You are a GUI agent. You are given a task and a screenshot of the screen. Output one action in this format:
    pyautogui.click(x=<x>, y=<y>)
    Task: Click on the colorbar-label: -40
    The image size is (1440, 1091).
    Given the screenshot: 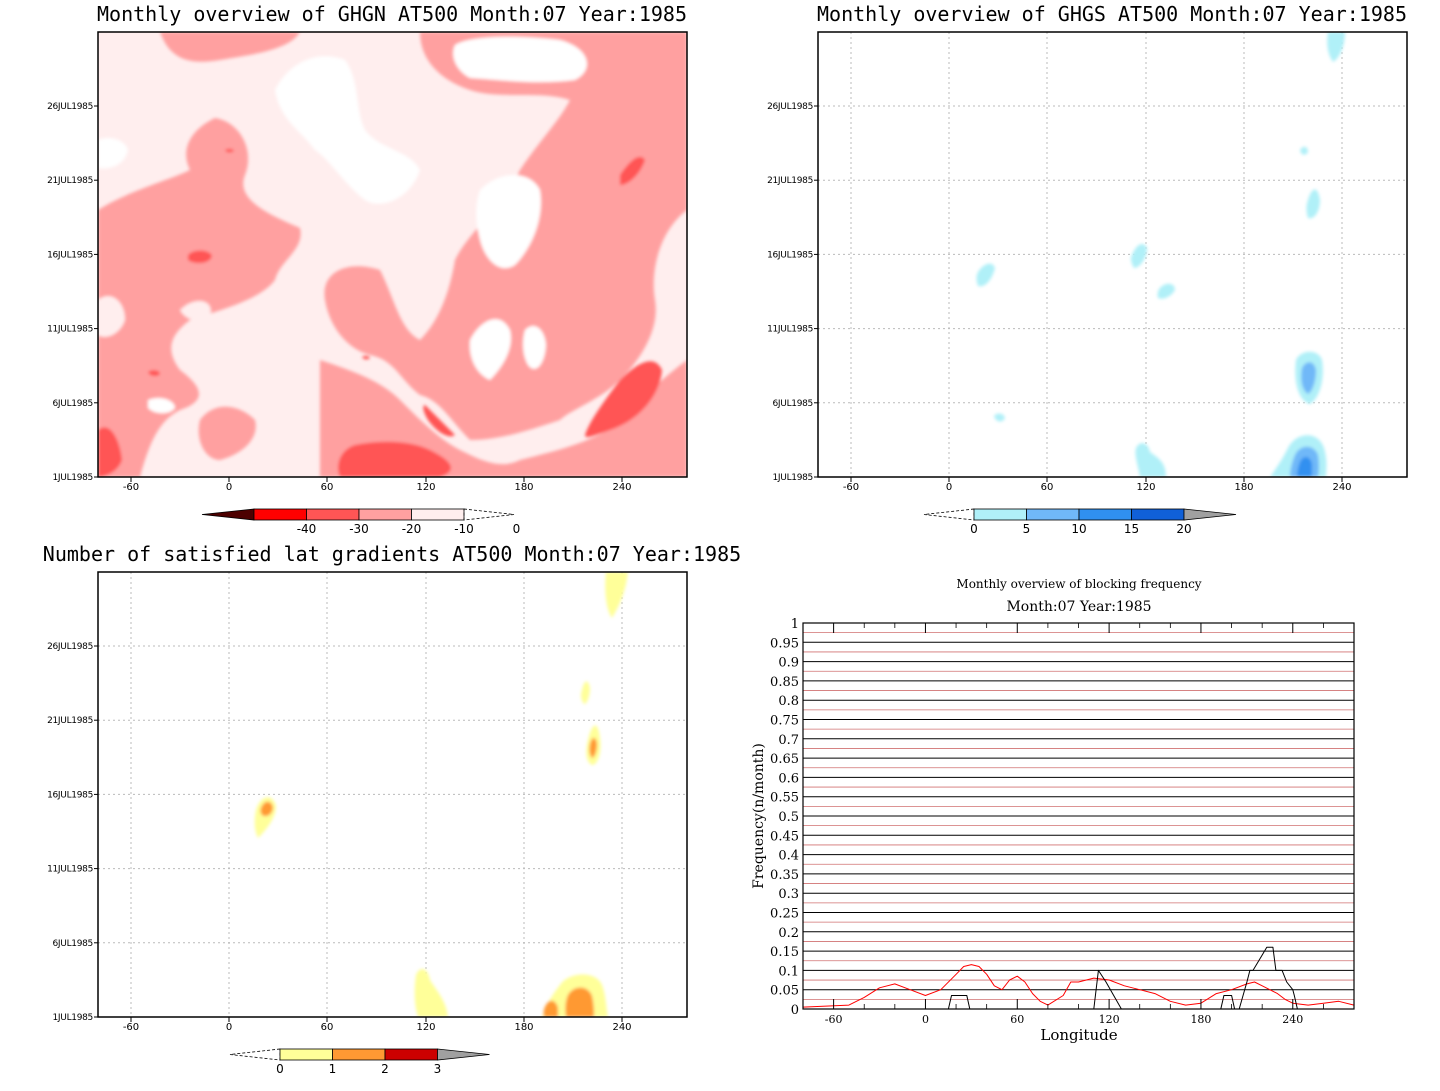 What is the action you would take?
    pyautogui.click(x=307, y=529)
    